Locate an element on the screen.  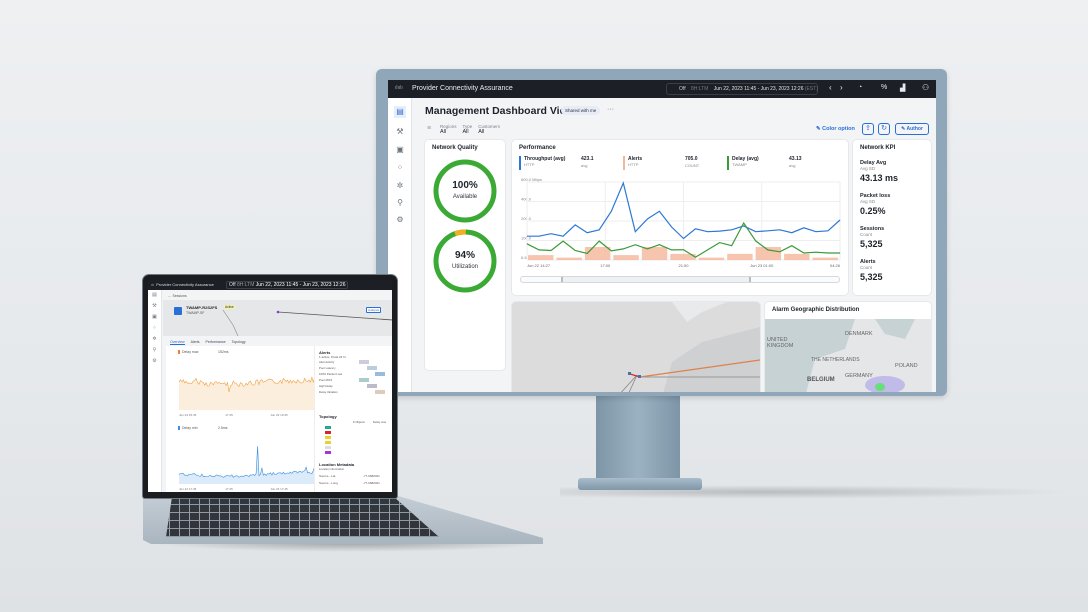
session-map-strip is located at coordinates (277, 318).